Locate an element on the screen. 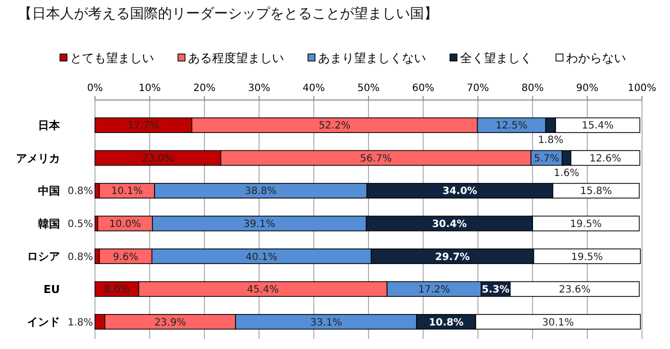 This screenshot has width=670, height=349. data-label: 17.2% is located at coordinates (434, 290).